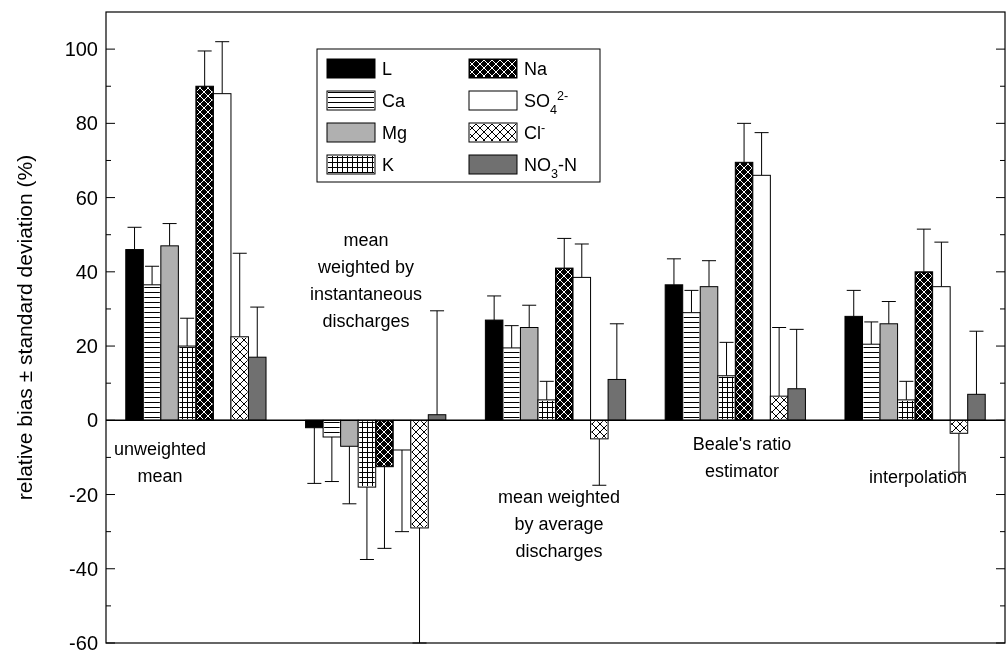 This screenshot has height=653, width=1006. Describe the element at coordinates (388, 165) in the screenshot. I see `legend-label: K` at that location.